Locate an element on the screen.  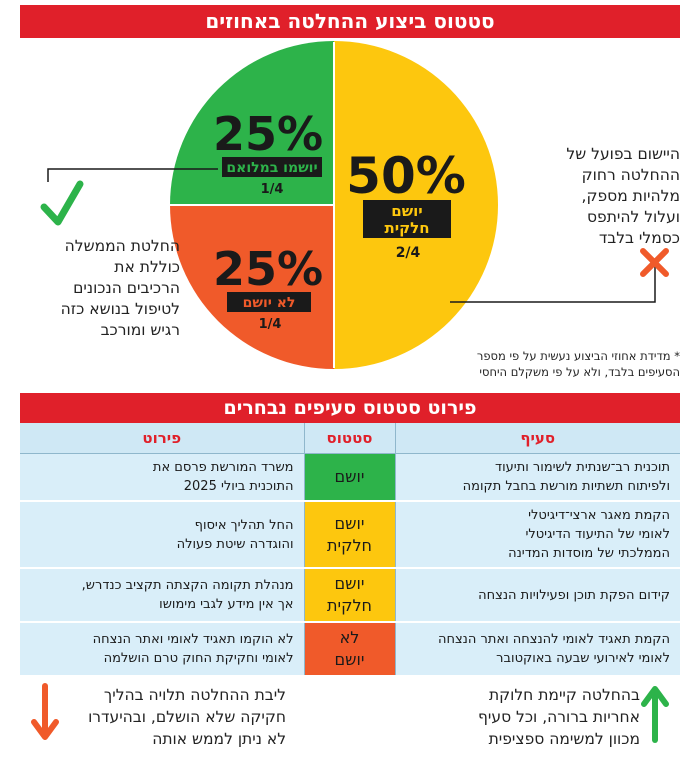
status-cell: יושם is located at coordinates (349, 477).